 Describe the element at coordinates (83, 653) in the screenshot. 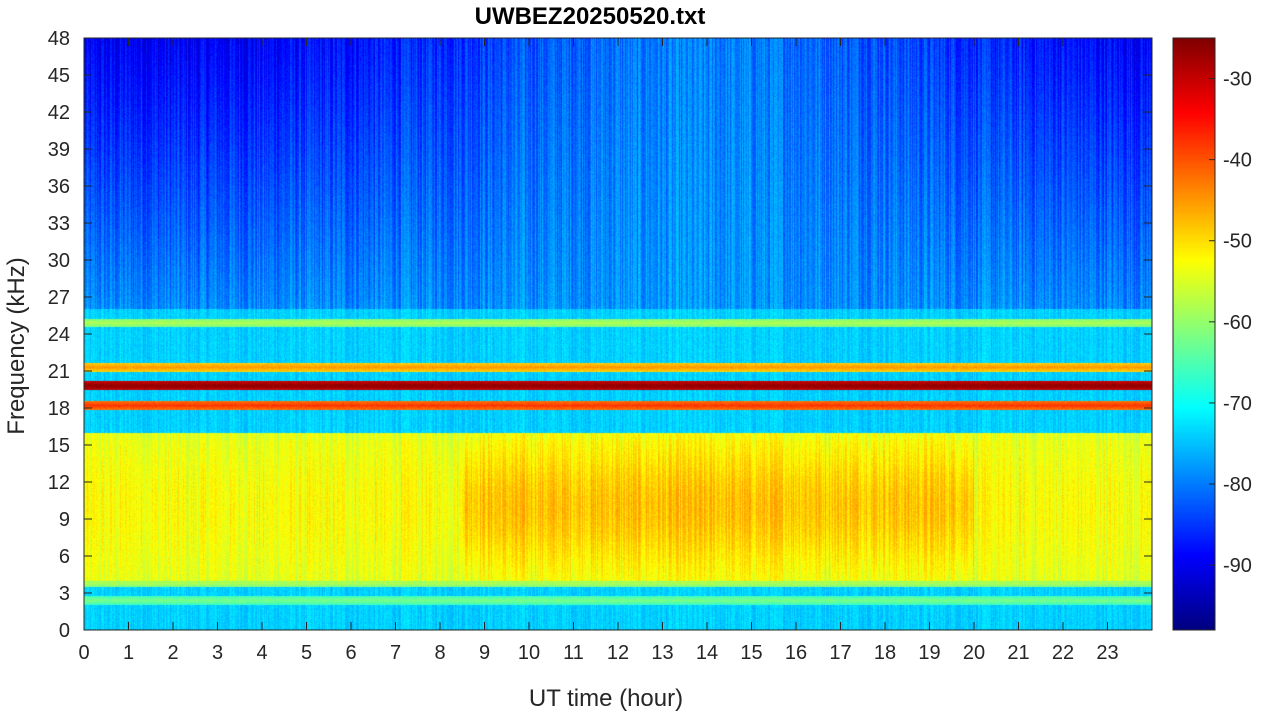

I see `x-tick-label: 0` at that location.